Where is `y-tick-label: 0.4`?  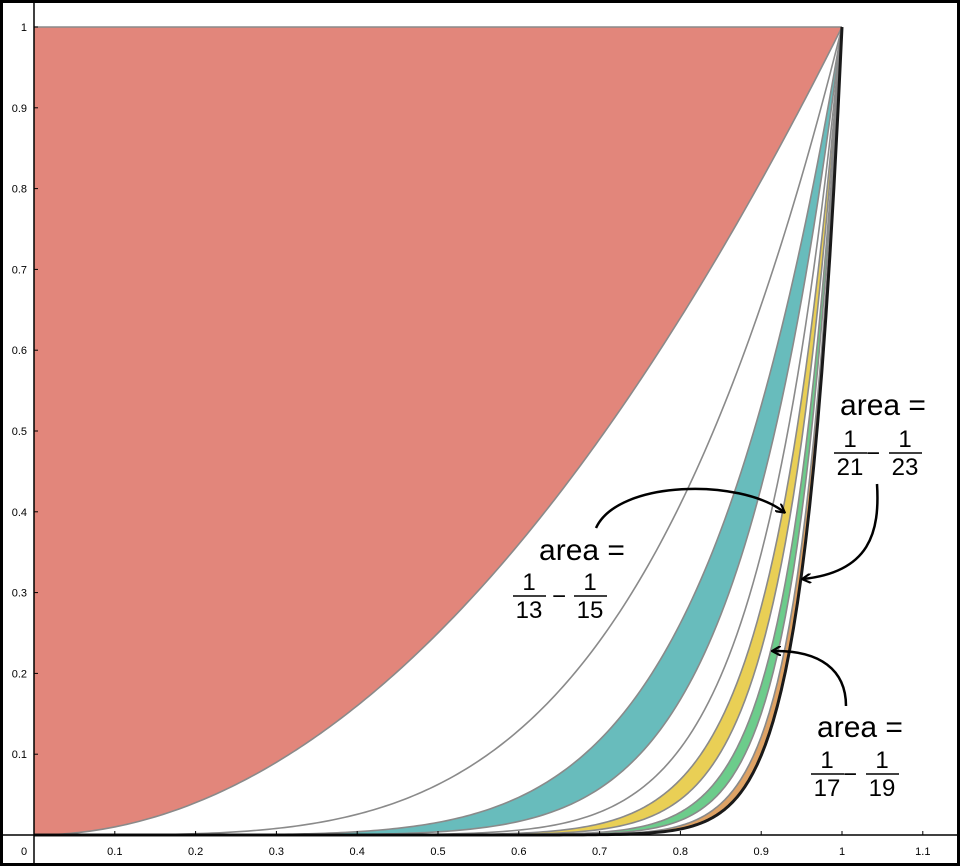 y-tick-label: 0.4 is located at coordinates (19, 513).